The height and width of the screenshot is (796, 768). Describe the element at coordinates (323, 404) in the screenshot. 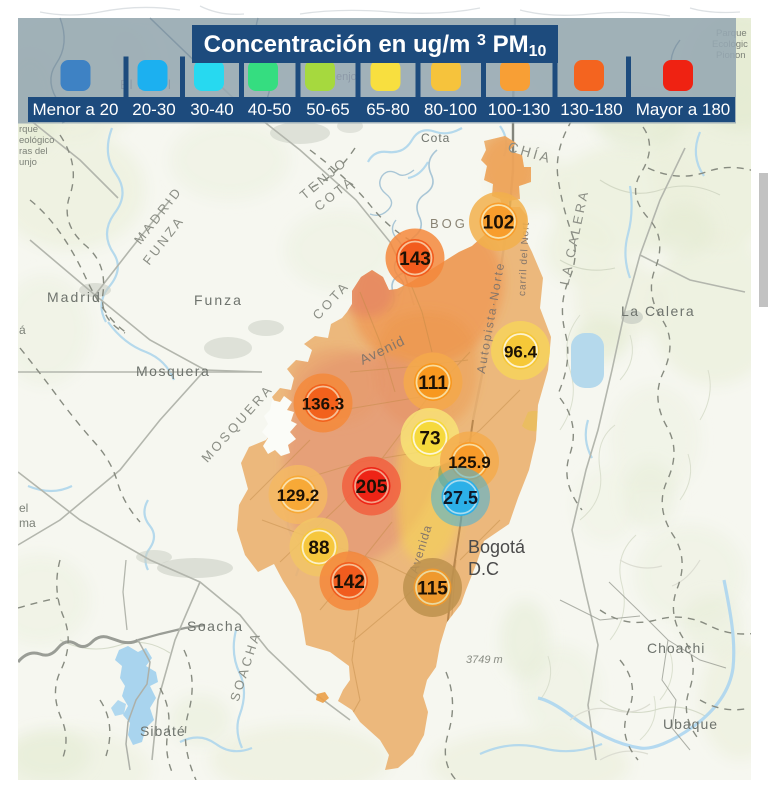

I see `svg-text: 136.3` at that location.